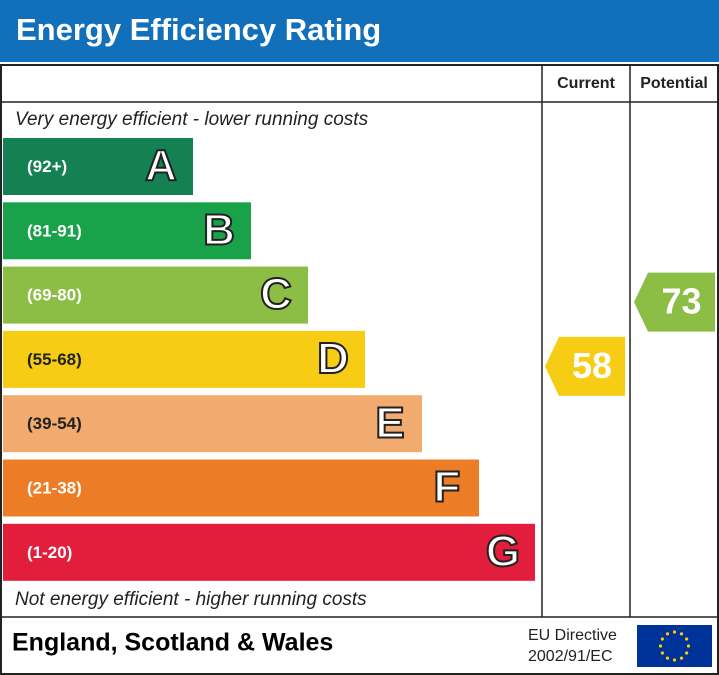 The width and height of the screenshot is (719, 675). I want to click on title-bar, so click(359, 31).